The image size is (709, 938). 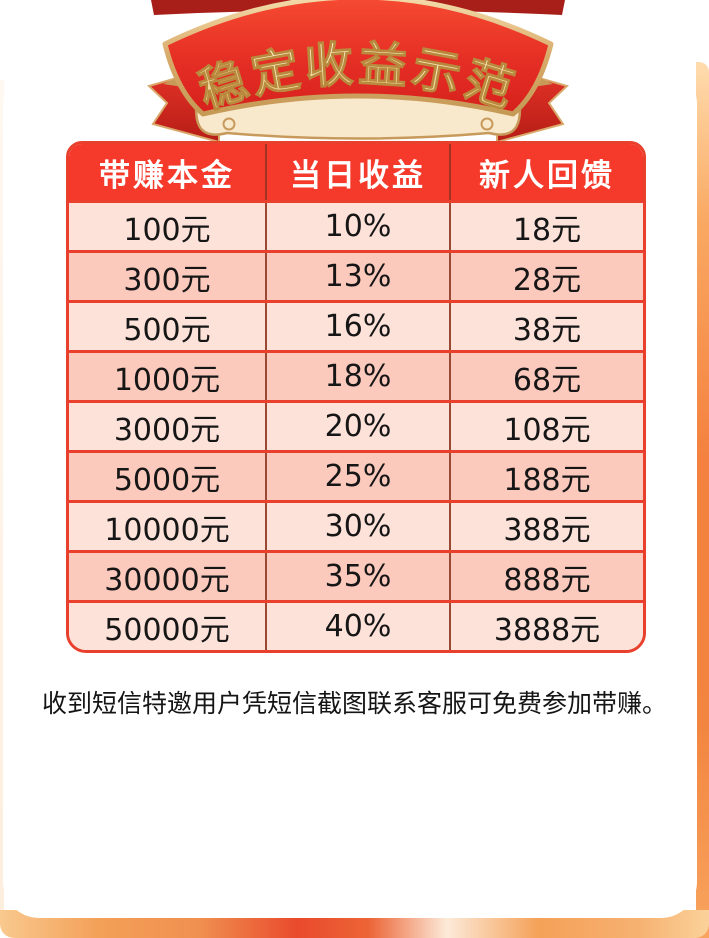 I want to click on cell-newuser-bonus: 108元, so click(x=546, y=426).